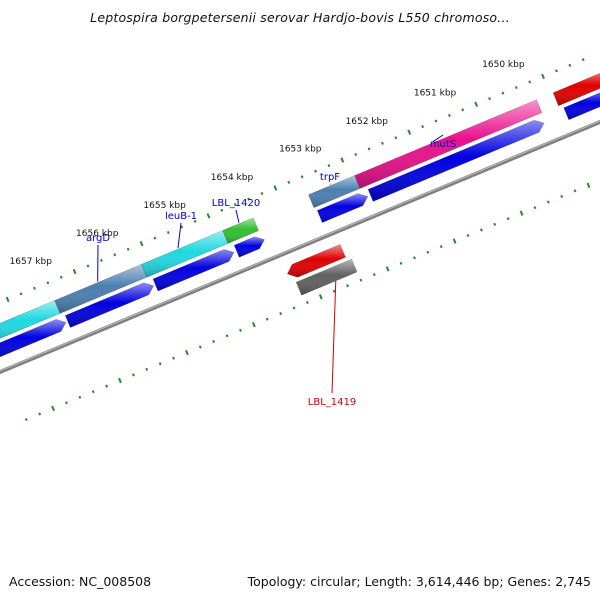  Describe the element at coordinates (232, 178) in the screenshot. I see `kbp-label: 1654 kbp` at that location.